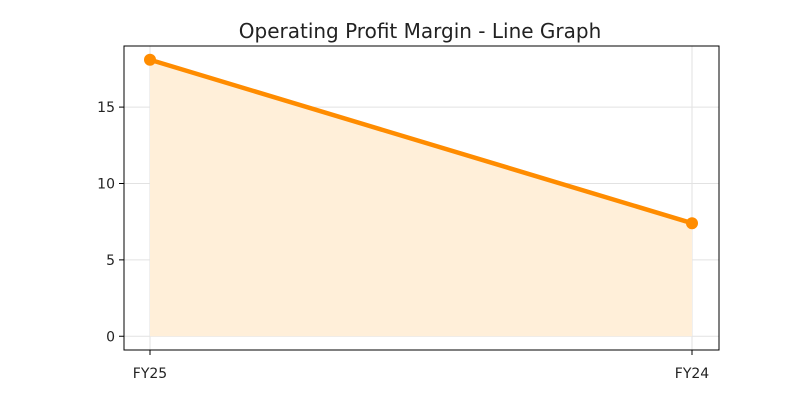 The height and width of the screenshot is (400, 800). I want to click on x-tick-label: FY24, so click(692, 374).